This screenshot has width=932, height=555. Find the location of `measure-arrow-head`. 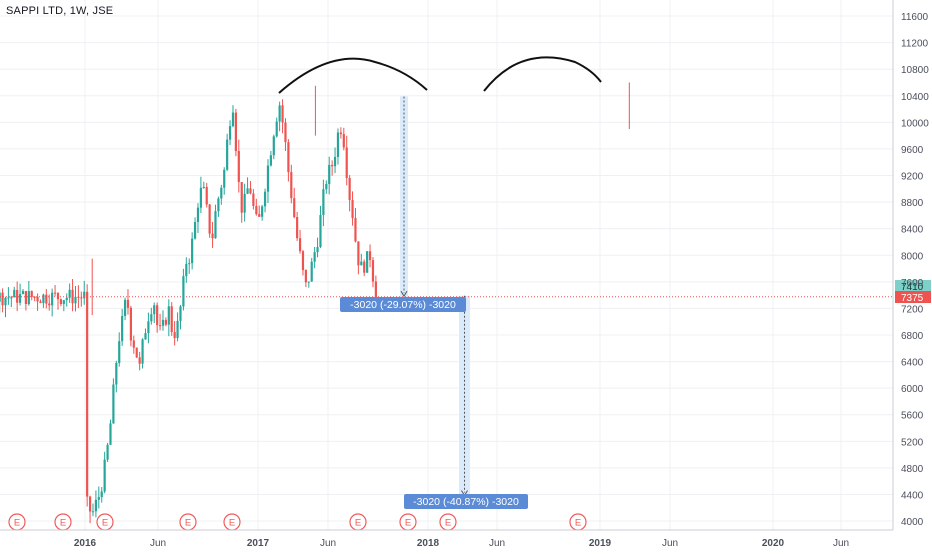

measure-arrow-head is located at coordinates (404, 294).